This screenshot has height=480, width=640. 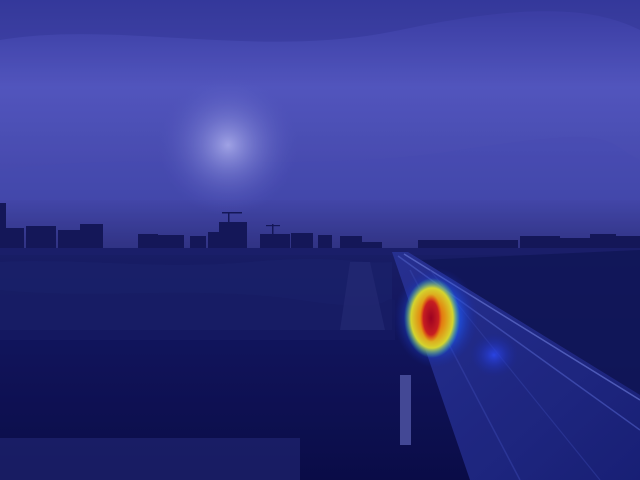 What do you see at coordinates (494, 355) in the screenshot?
I see `heatmap-secondary` at bounding box center [494, 355].